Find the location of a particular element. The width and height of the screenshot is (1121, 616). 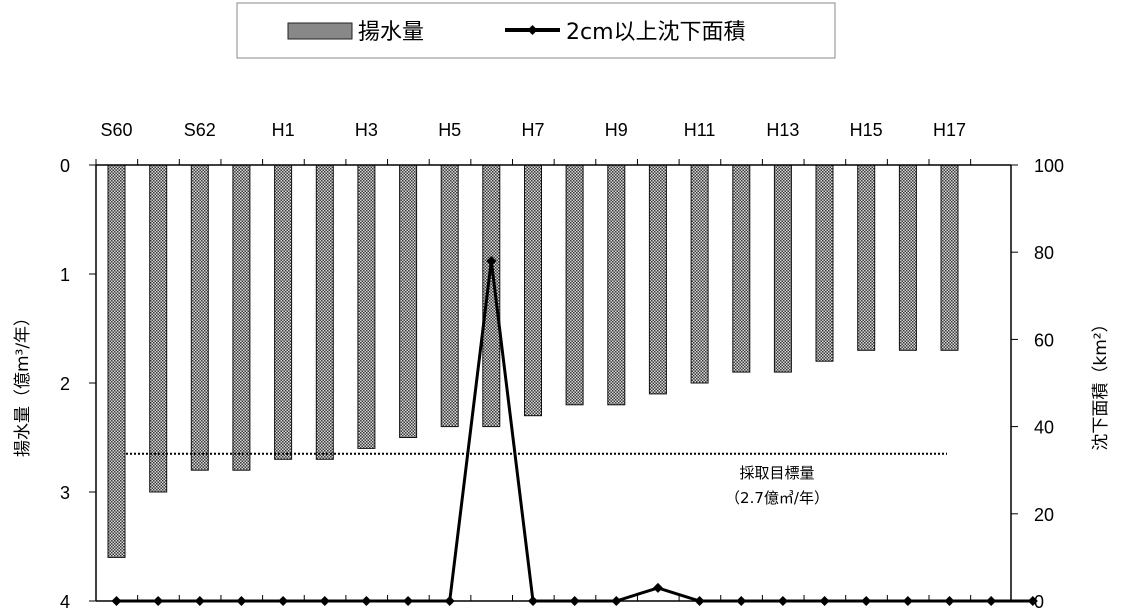

x-tick-label: H13 is located at coordinates (782, 130).